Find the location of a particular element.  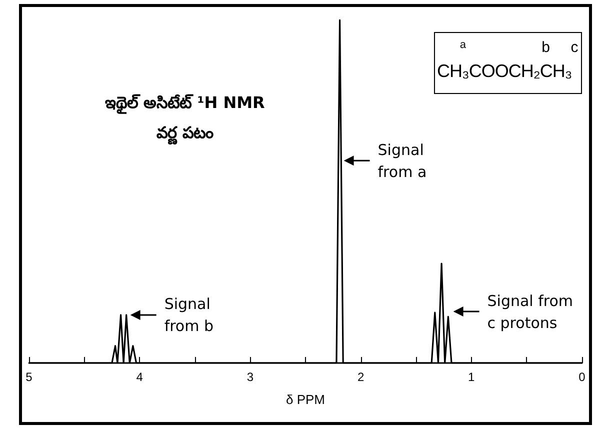

x-tick-label: 5 is located at coordinates (29, 377).